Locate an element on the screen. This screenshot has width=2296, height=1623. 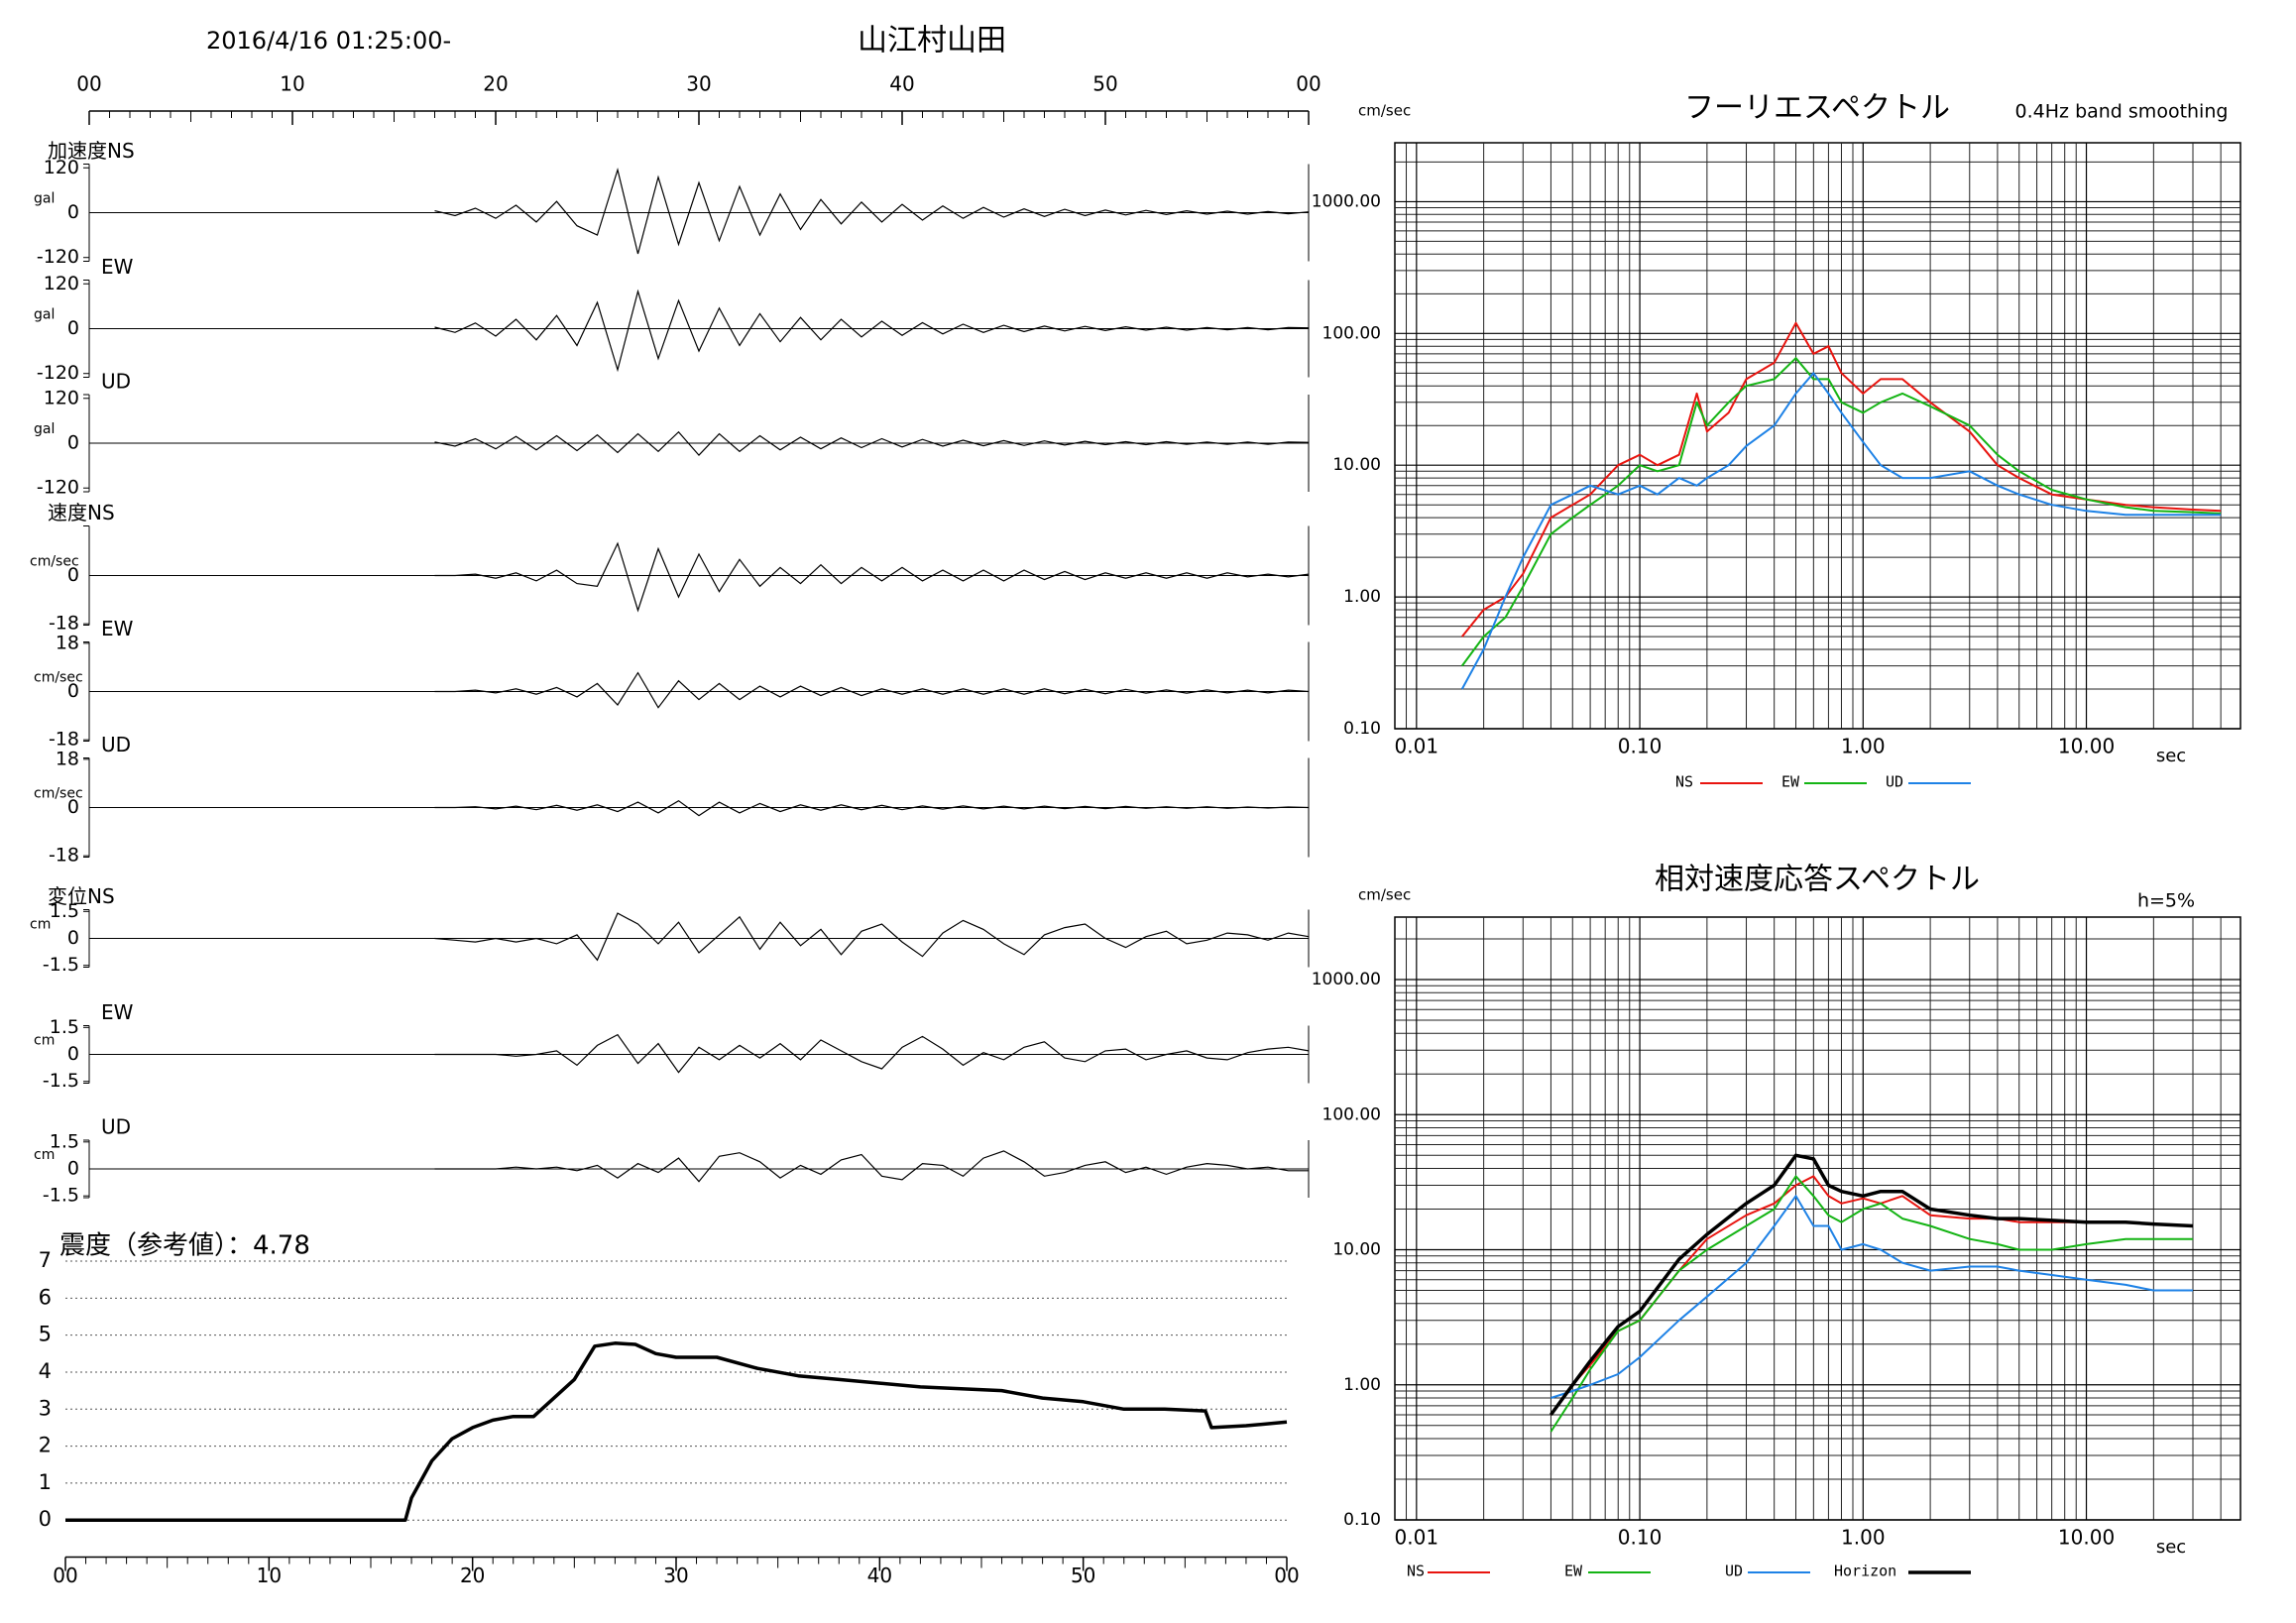
chart-subtitle: 0.4Hz band smoothing is located at coordinates (2122, 112).